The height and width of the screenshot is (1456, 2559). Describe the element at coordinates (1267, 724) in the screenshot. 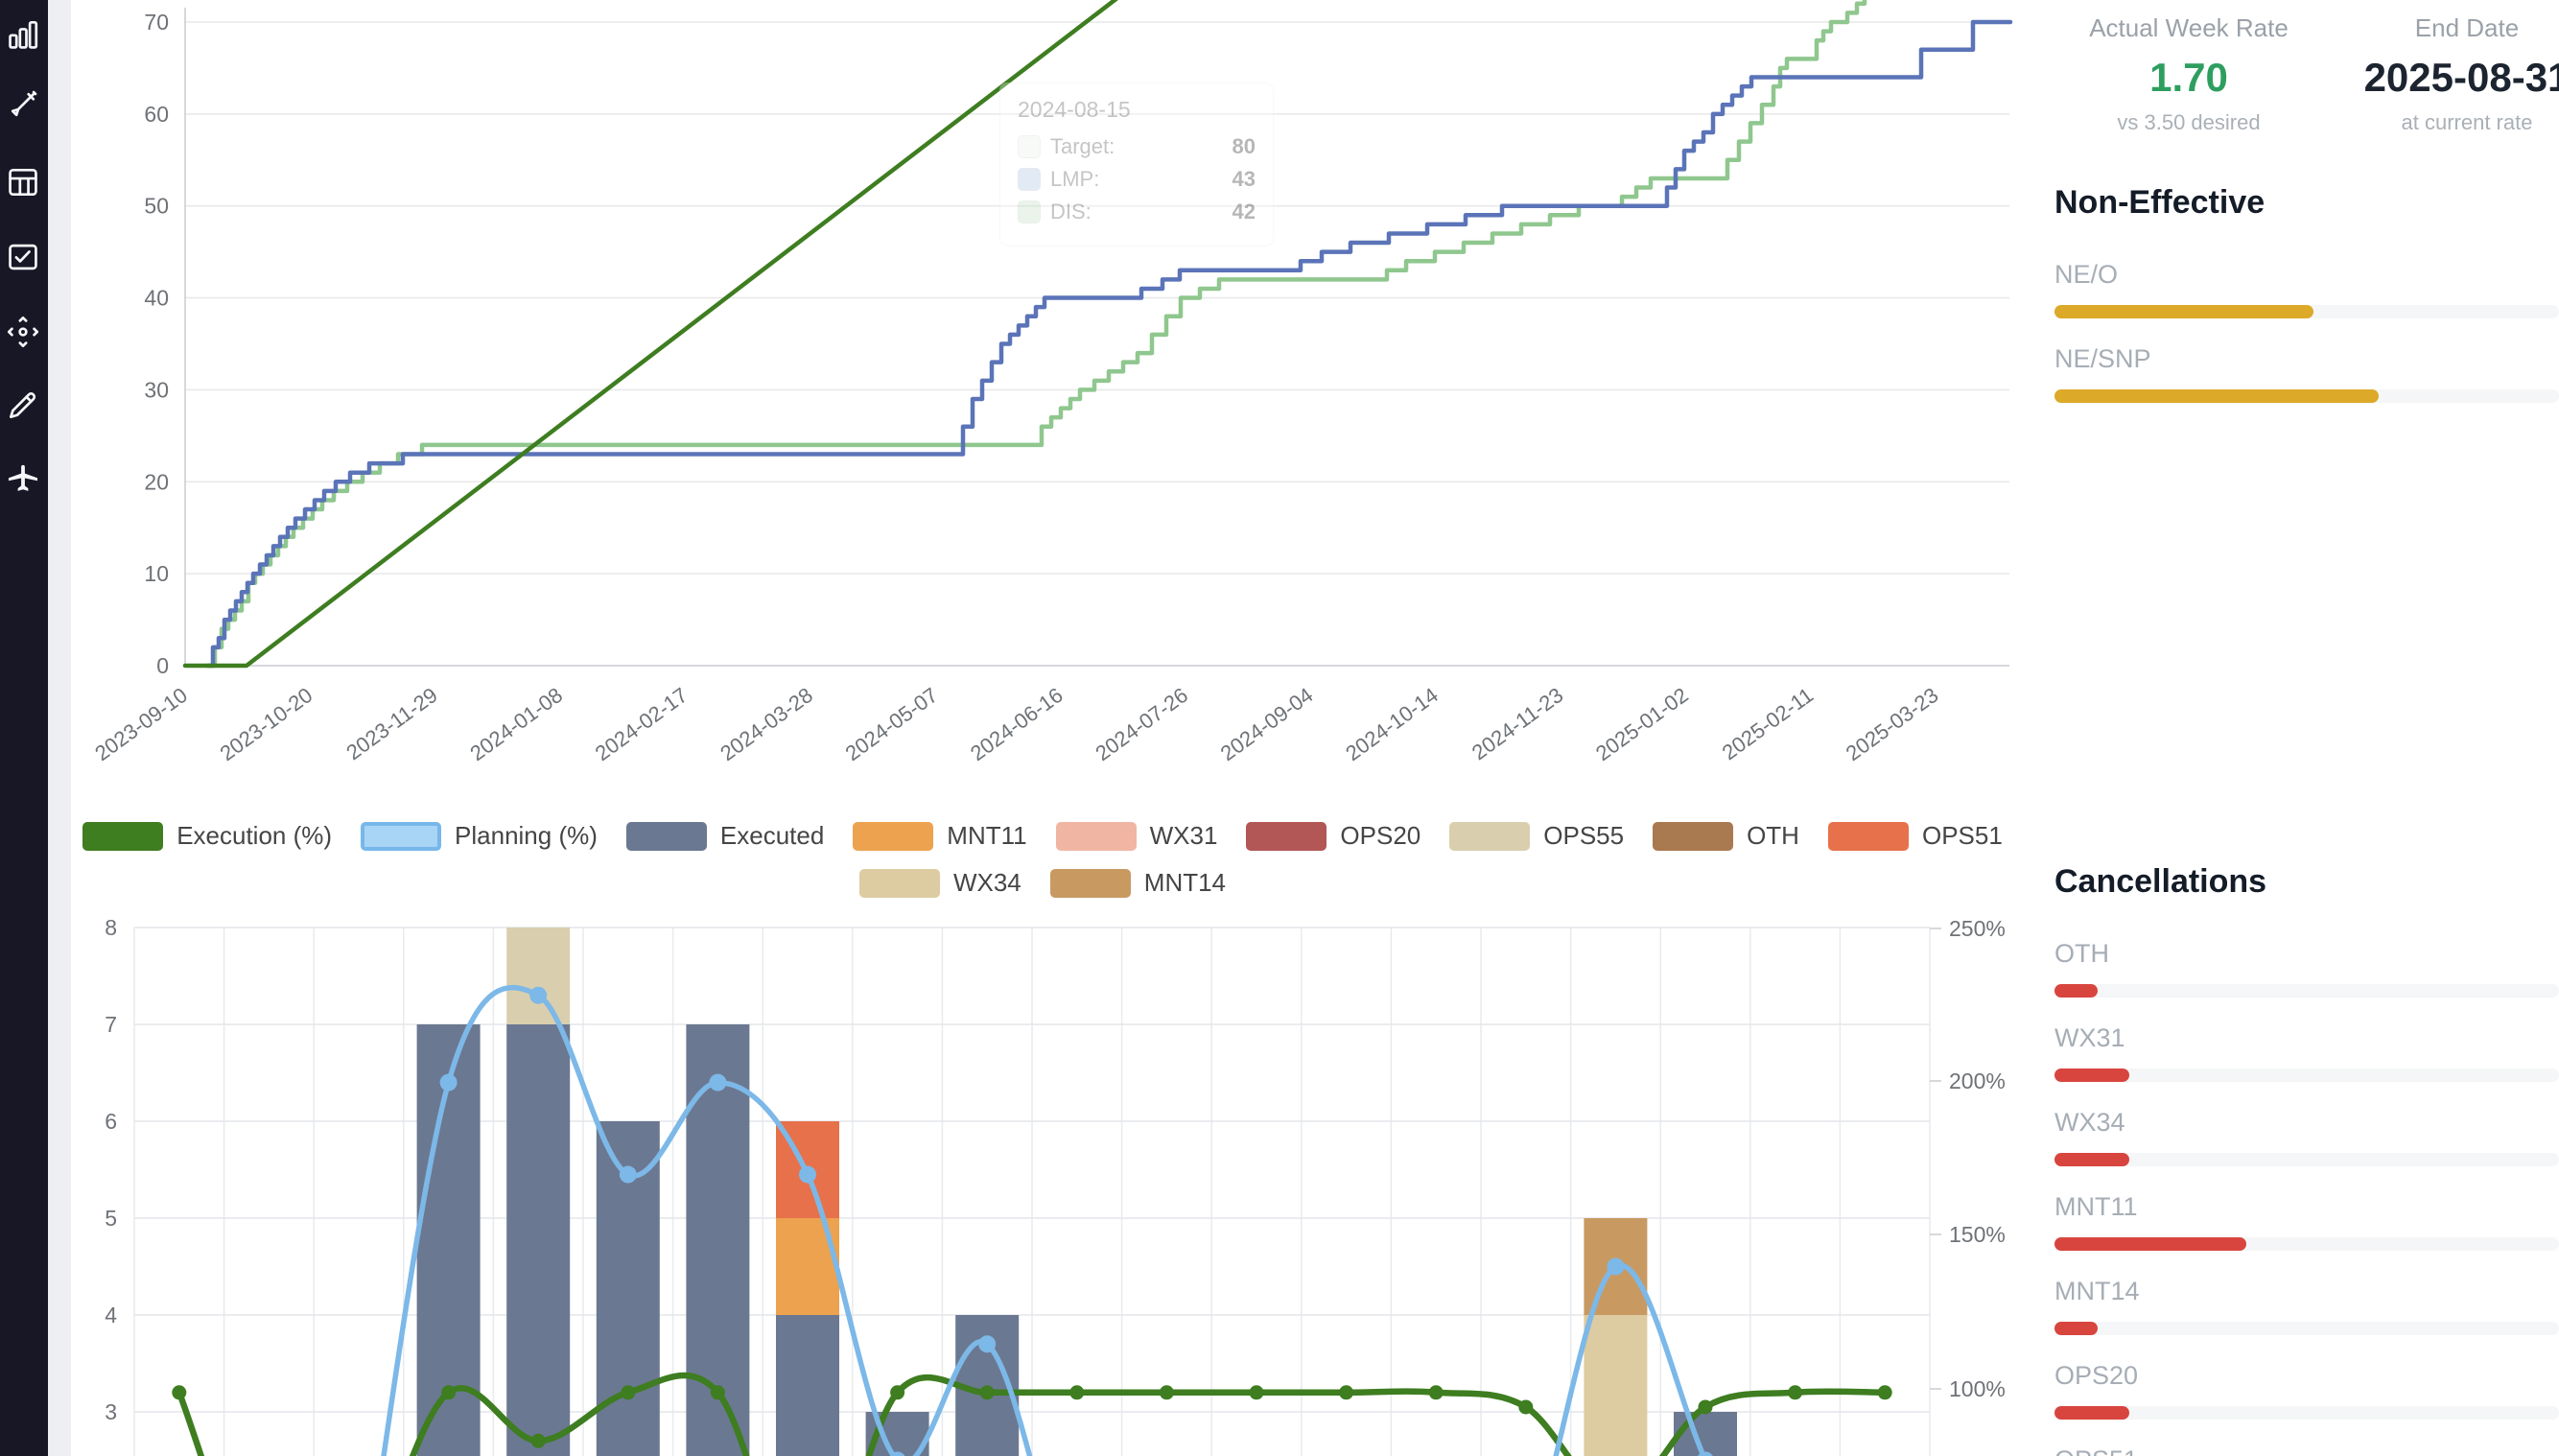

I see `svg-text: 2024-09-04` at that location.